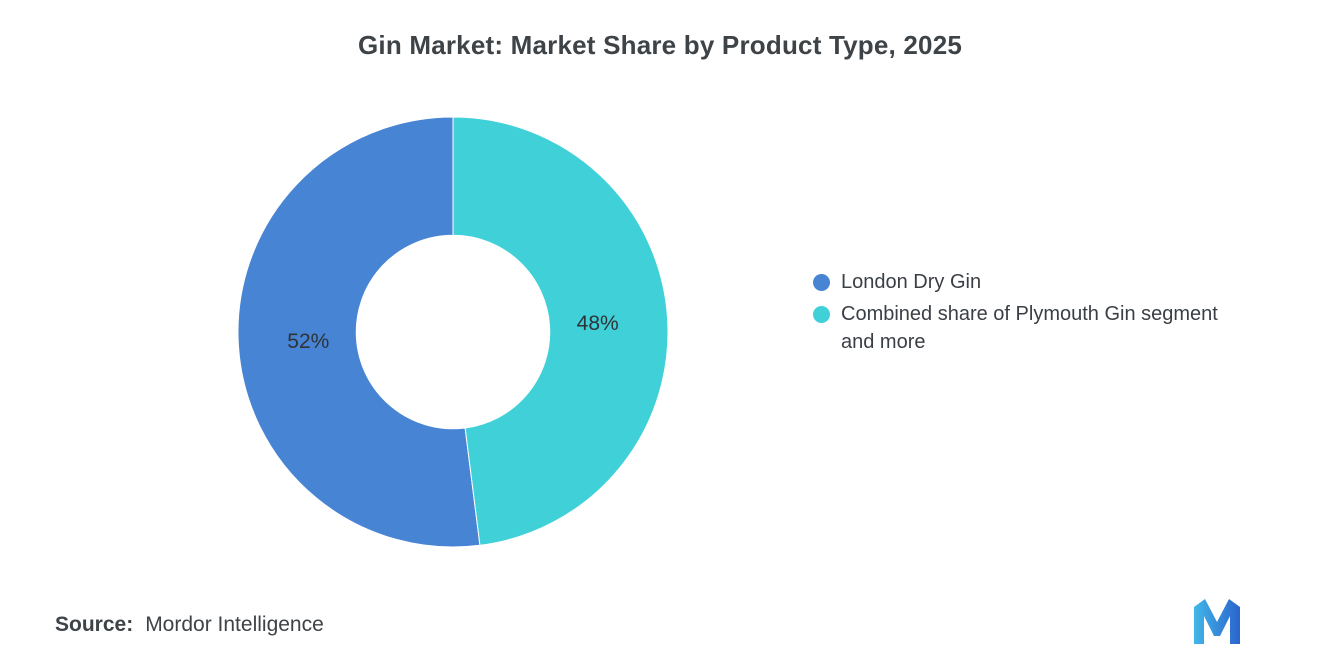  Describe the element at coordinates (94, 624) in the screenshot. I see `source-label: Source:` at that location.